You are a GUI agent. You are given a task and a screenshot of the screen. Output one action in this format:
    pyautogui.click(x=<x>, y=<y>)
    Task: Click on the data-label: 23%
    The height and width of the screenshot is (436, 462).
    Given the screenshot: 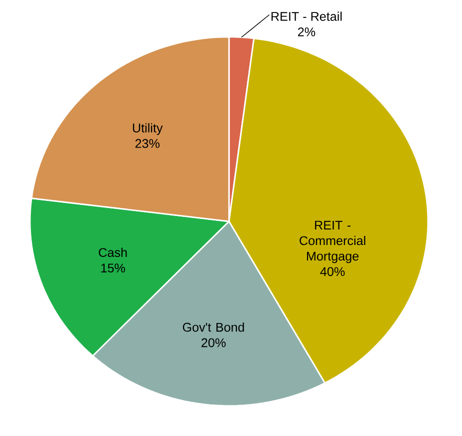 What is the action you would take?
    pyautogui.click(x=147, y=143)
    